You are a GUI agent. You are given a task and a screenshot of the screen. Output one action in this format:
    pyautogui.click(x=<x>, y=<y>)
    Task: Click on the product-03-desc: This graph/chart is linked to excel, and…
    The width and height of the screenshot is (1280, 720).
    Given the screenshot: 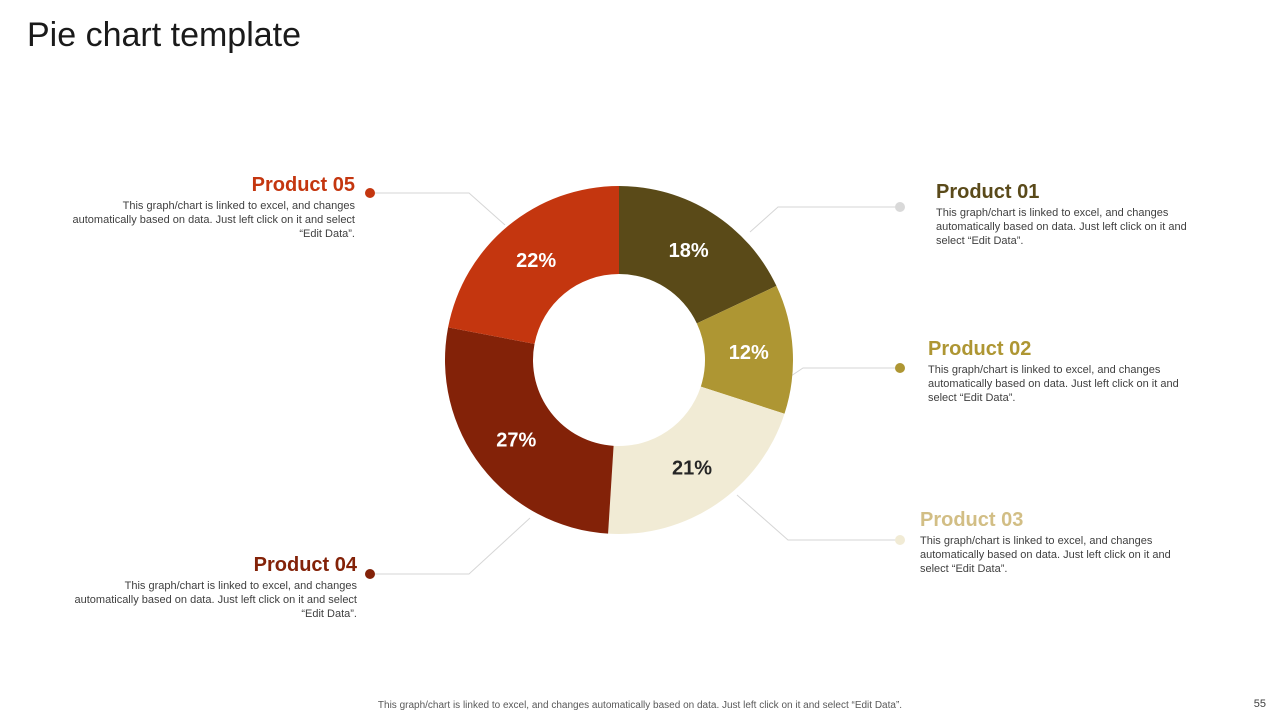 What is the action you would take?
    pyautogui.click(x=1045, y=555)
    